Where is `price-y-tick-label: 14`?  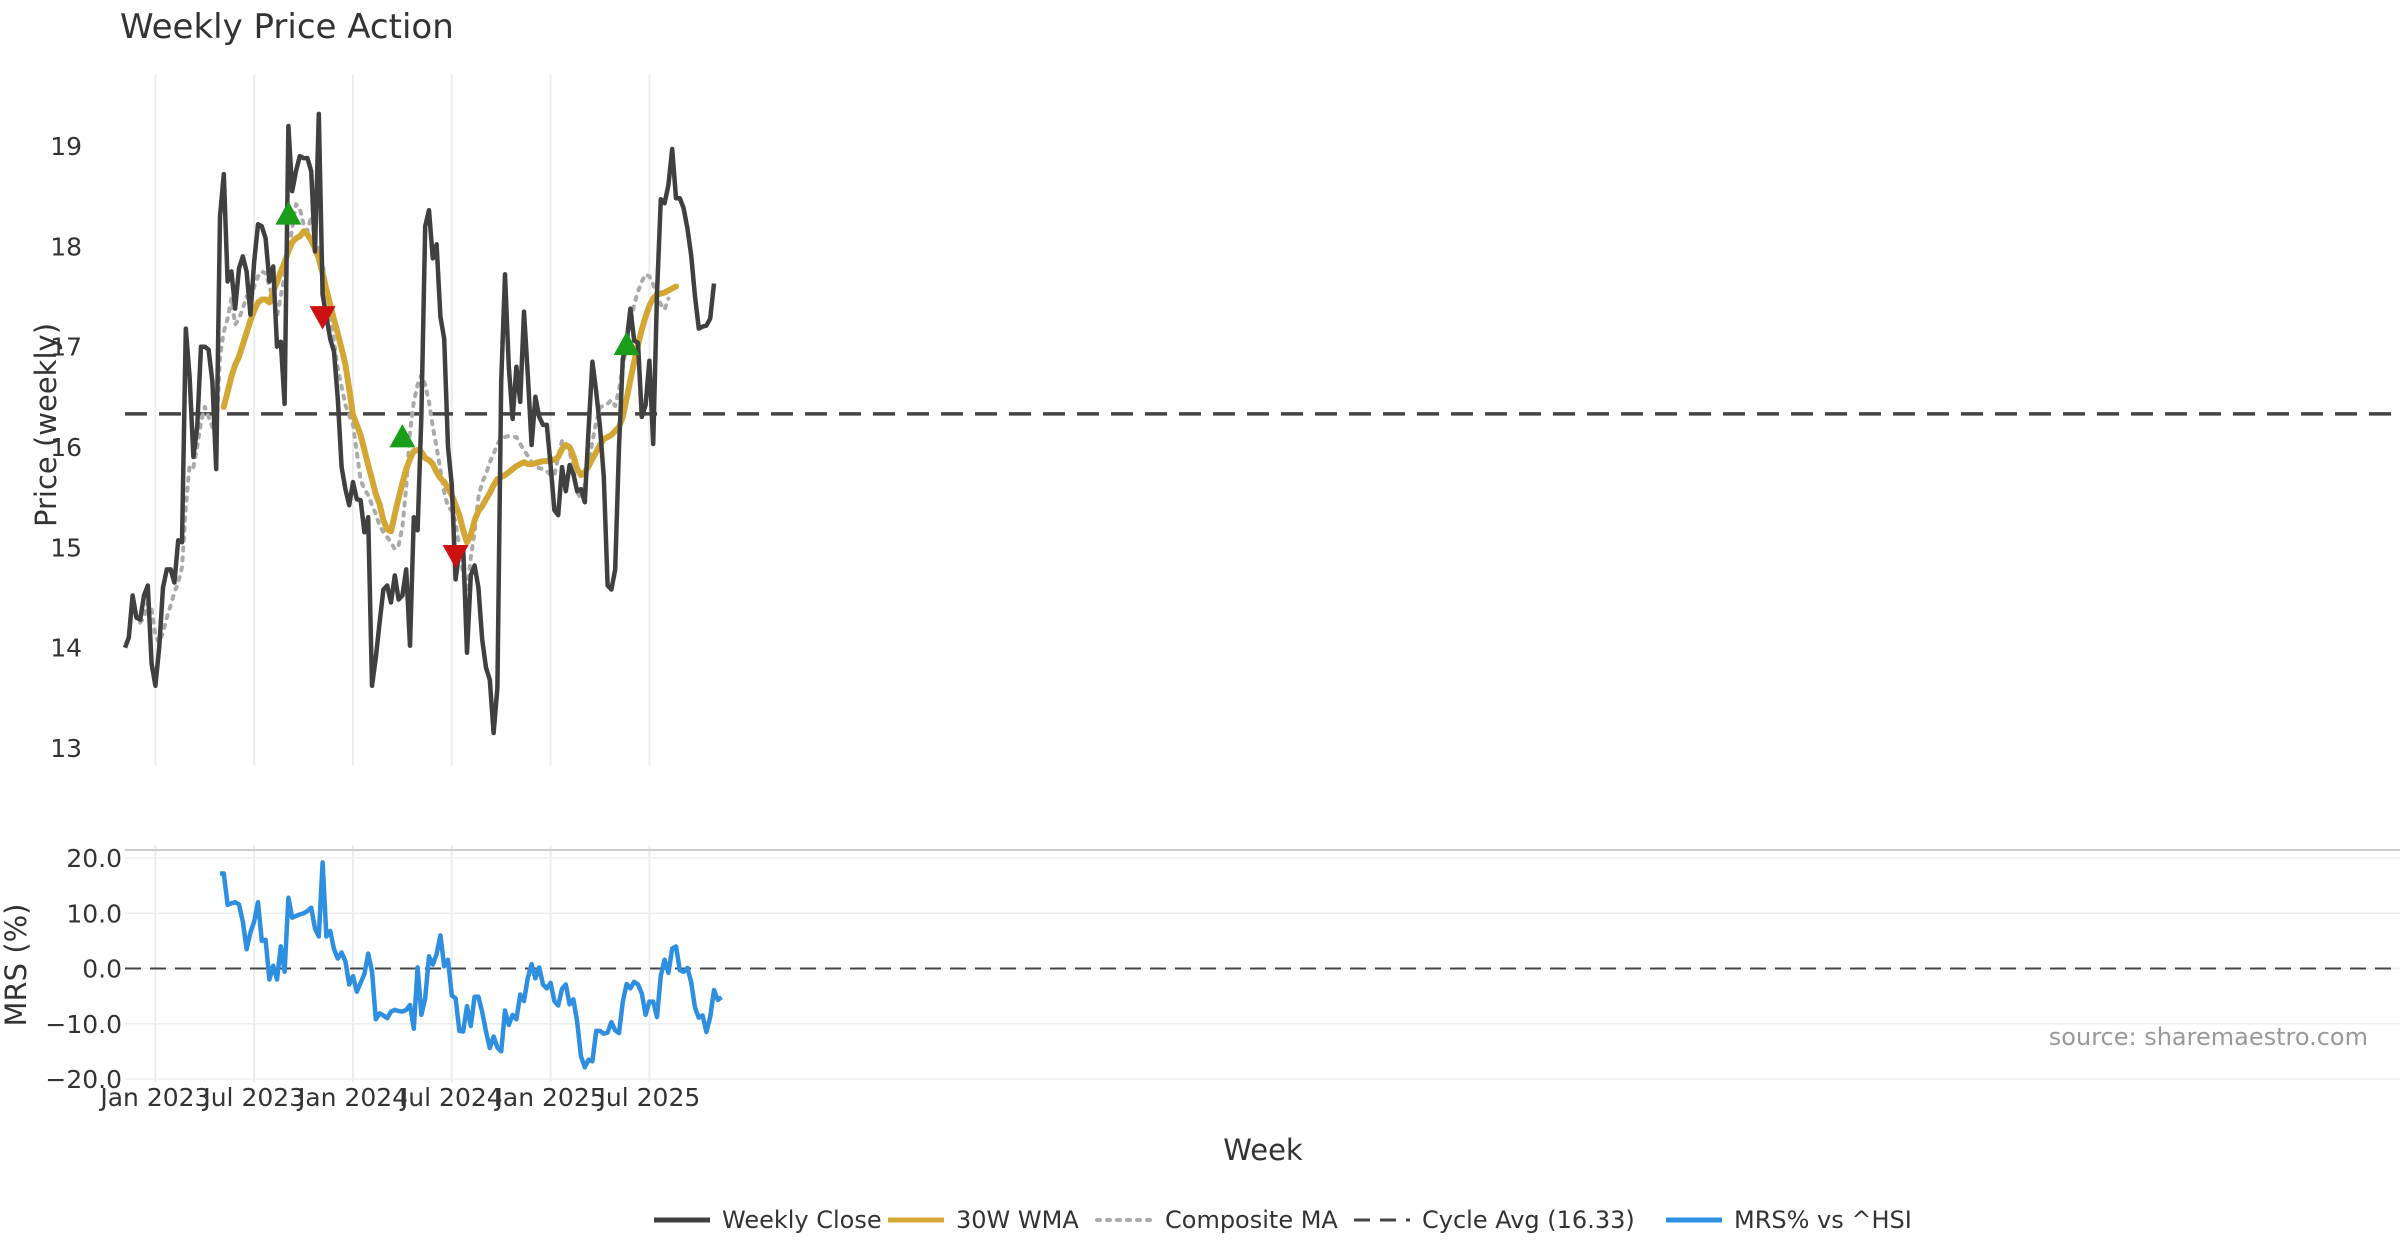 price-y-tick-label: 14 is located at coordinates (66, 648).